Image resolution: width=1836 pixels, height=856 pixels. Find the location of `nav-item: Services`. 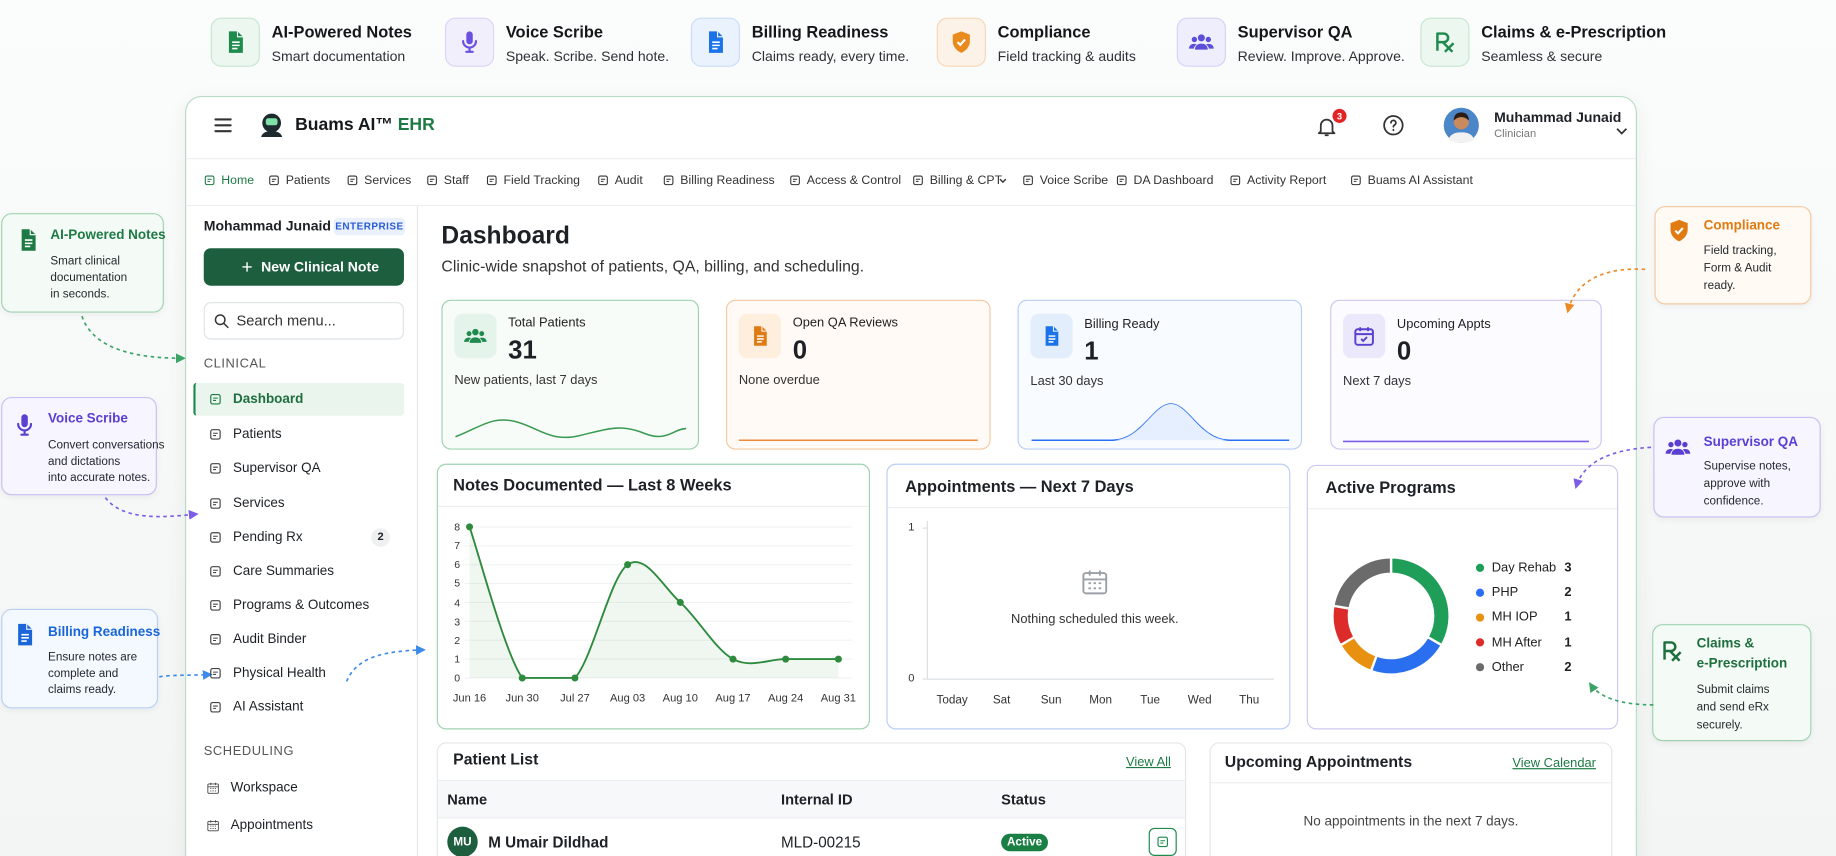

nav-item: Services is located at coordinates (388, 180).